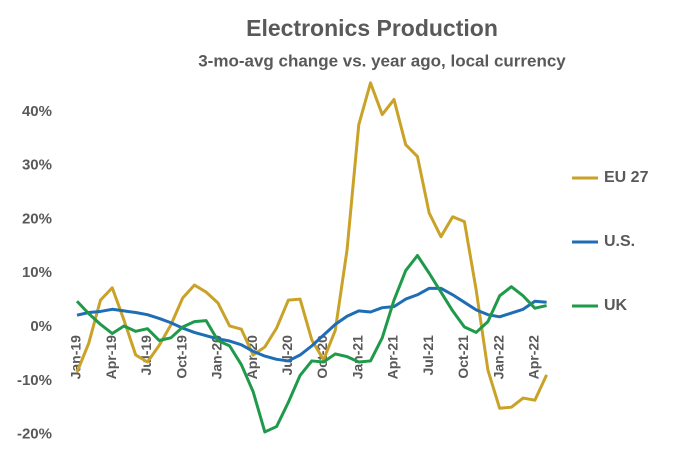 Image resolution: width=696 pixels, height=460 pixels. Describe the element at coordinates (76, 357) in the screenshot. I see `x-tick-label: Jan-19` at that location.